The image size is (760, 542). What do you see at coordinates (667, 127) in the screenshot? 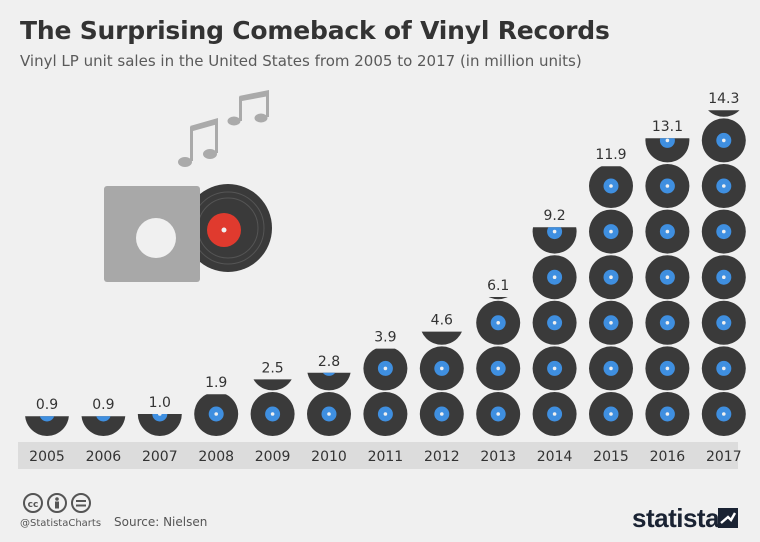
I see `value-label: 13.1` at bounding box center [667, 127].